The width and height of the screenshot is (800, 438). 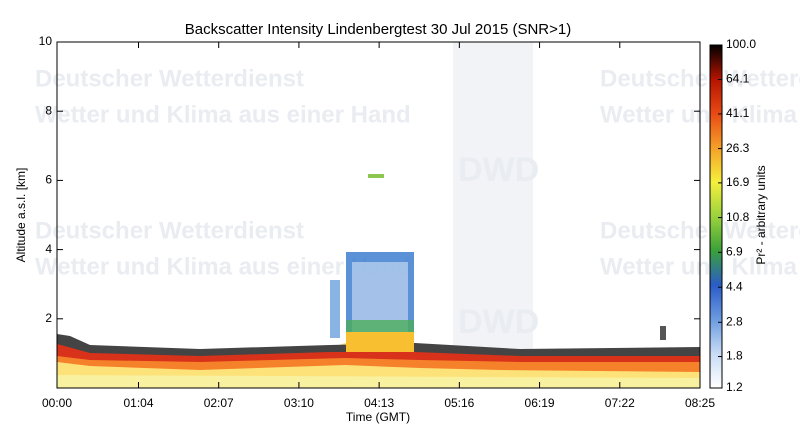 I want to click on colorbar, so click(x=716, y=216).